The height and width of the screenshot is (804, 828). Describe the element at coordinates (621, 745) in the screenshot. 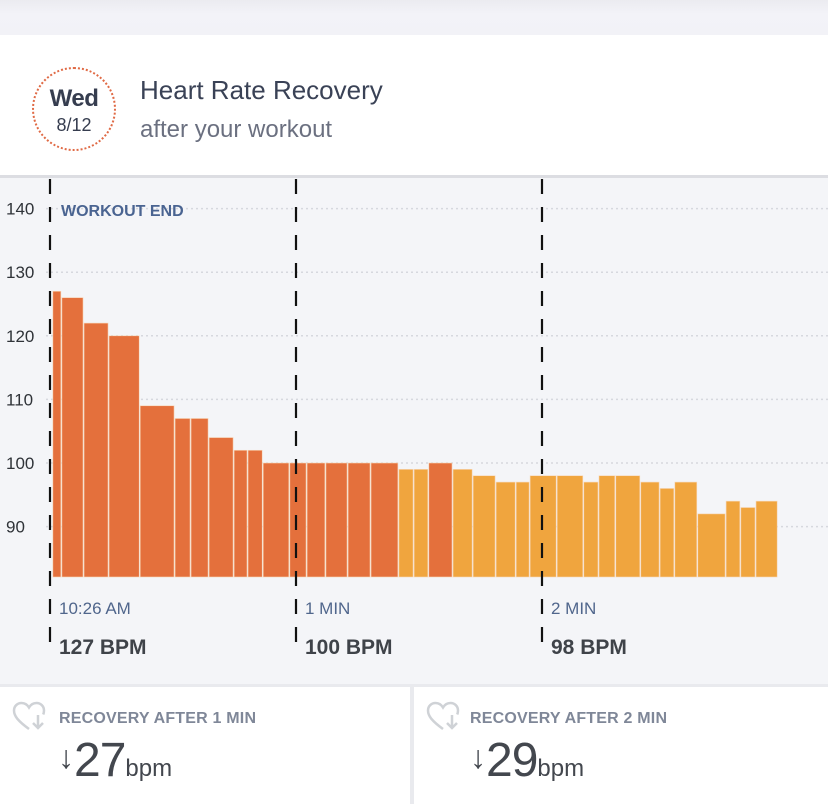

I see `recovery-card-2min: RECOVERY AFTER 2 MIN ↓29bpm` at that location.